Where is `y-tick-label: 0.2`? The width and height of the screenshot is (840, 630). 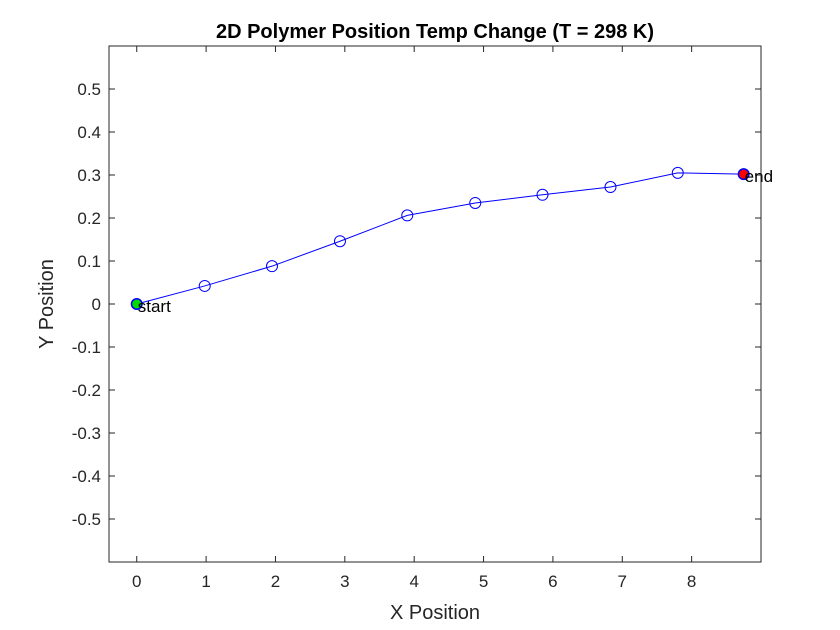 y-tick-label: 0.2 is located at coordinates (89, 218).